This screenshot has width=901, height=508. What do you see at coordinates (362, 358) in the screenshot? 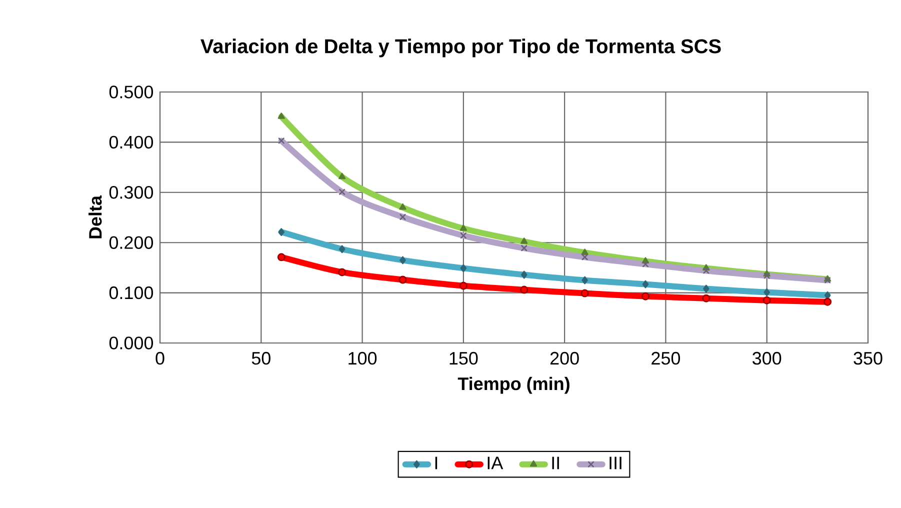
I see `x-tick-label: 100` at bounding box center [362, 358].